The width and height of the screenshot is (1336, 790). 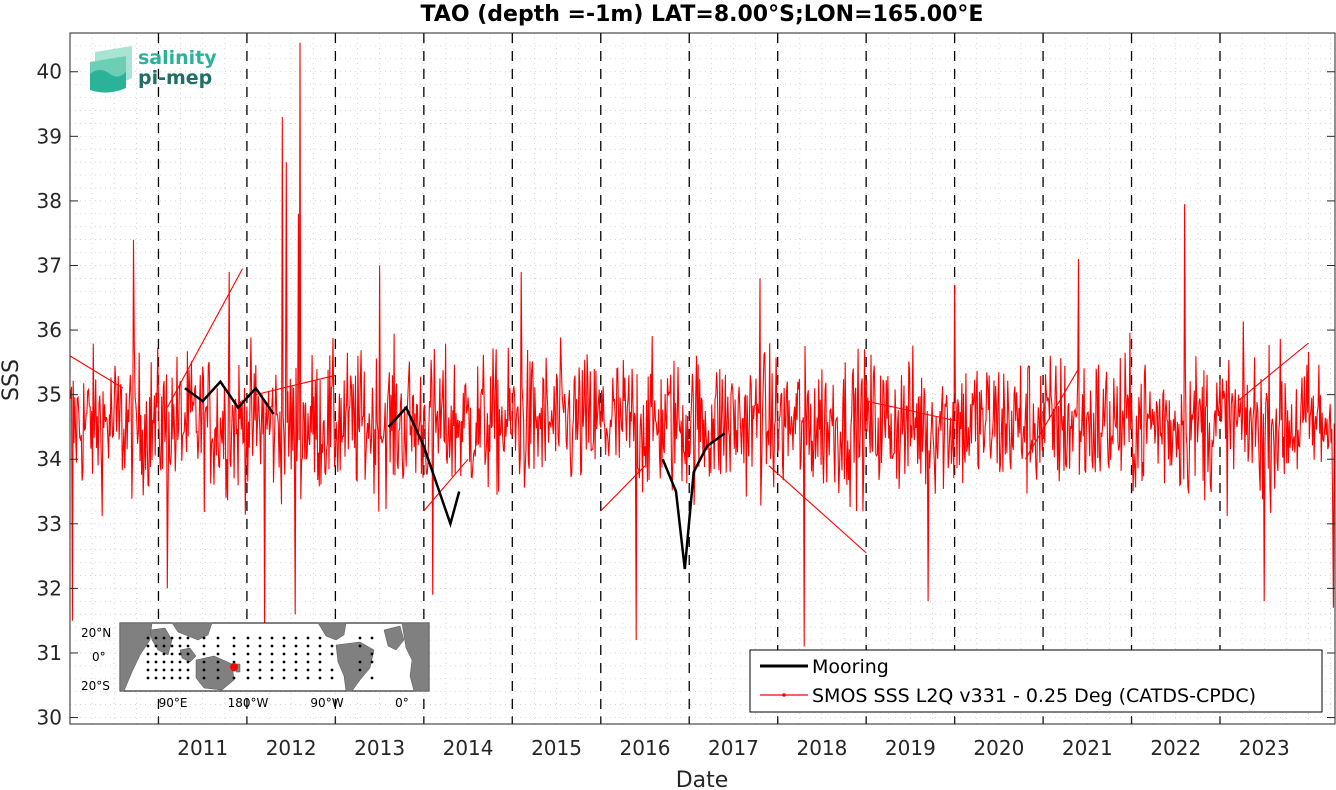 What do you see at coordinates (733, 748) in the screenshot?
I see `x-tick-label: 2017` at bounding box center [733, 748].